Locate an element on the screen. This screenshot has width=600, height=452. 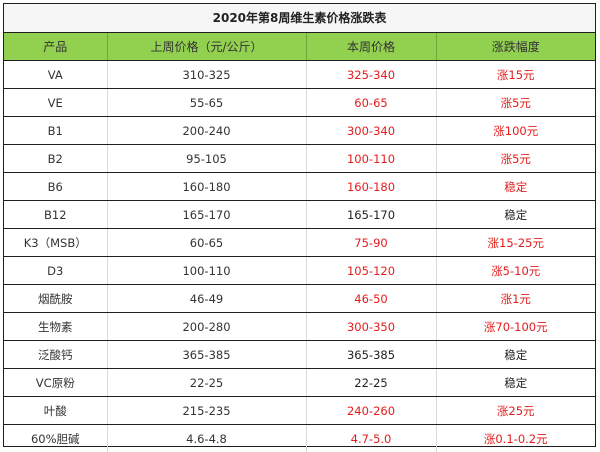
cell-last-week-price: 4.6-4.8 is located at coordinates (206, 438).